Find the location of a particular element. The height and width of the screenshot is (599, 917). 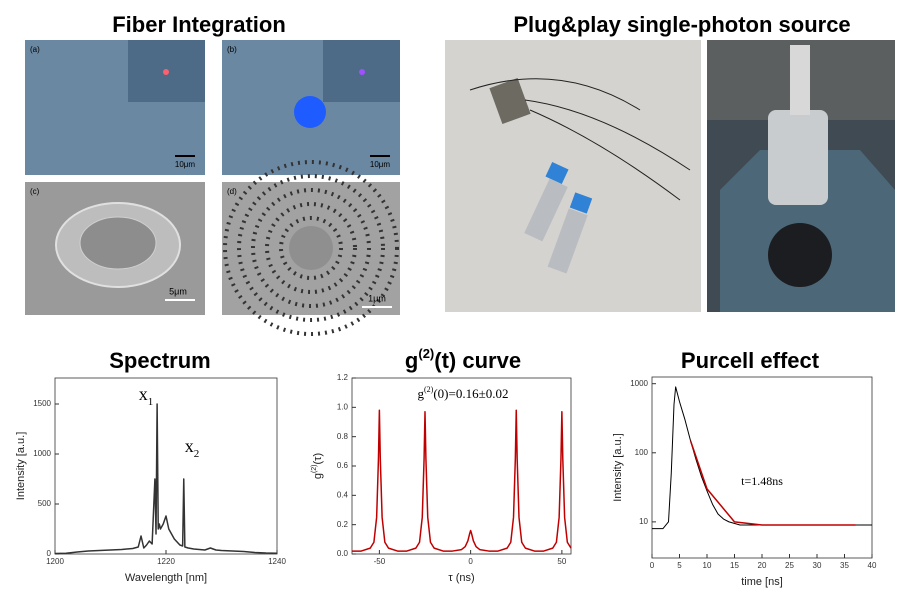

panel-label: (d) is located at coordinates (232, 191).